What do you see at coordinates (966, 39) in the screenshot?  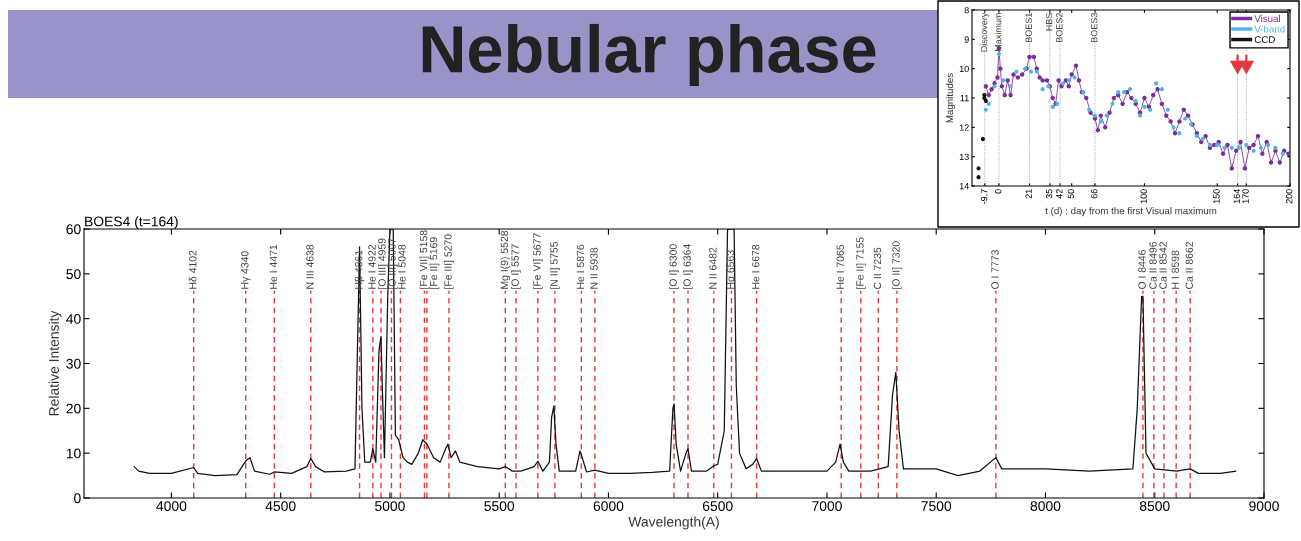 I see `y-tick-label: 9` at bounding box center [966, 39].